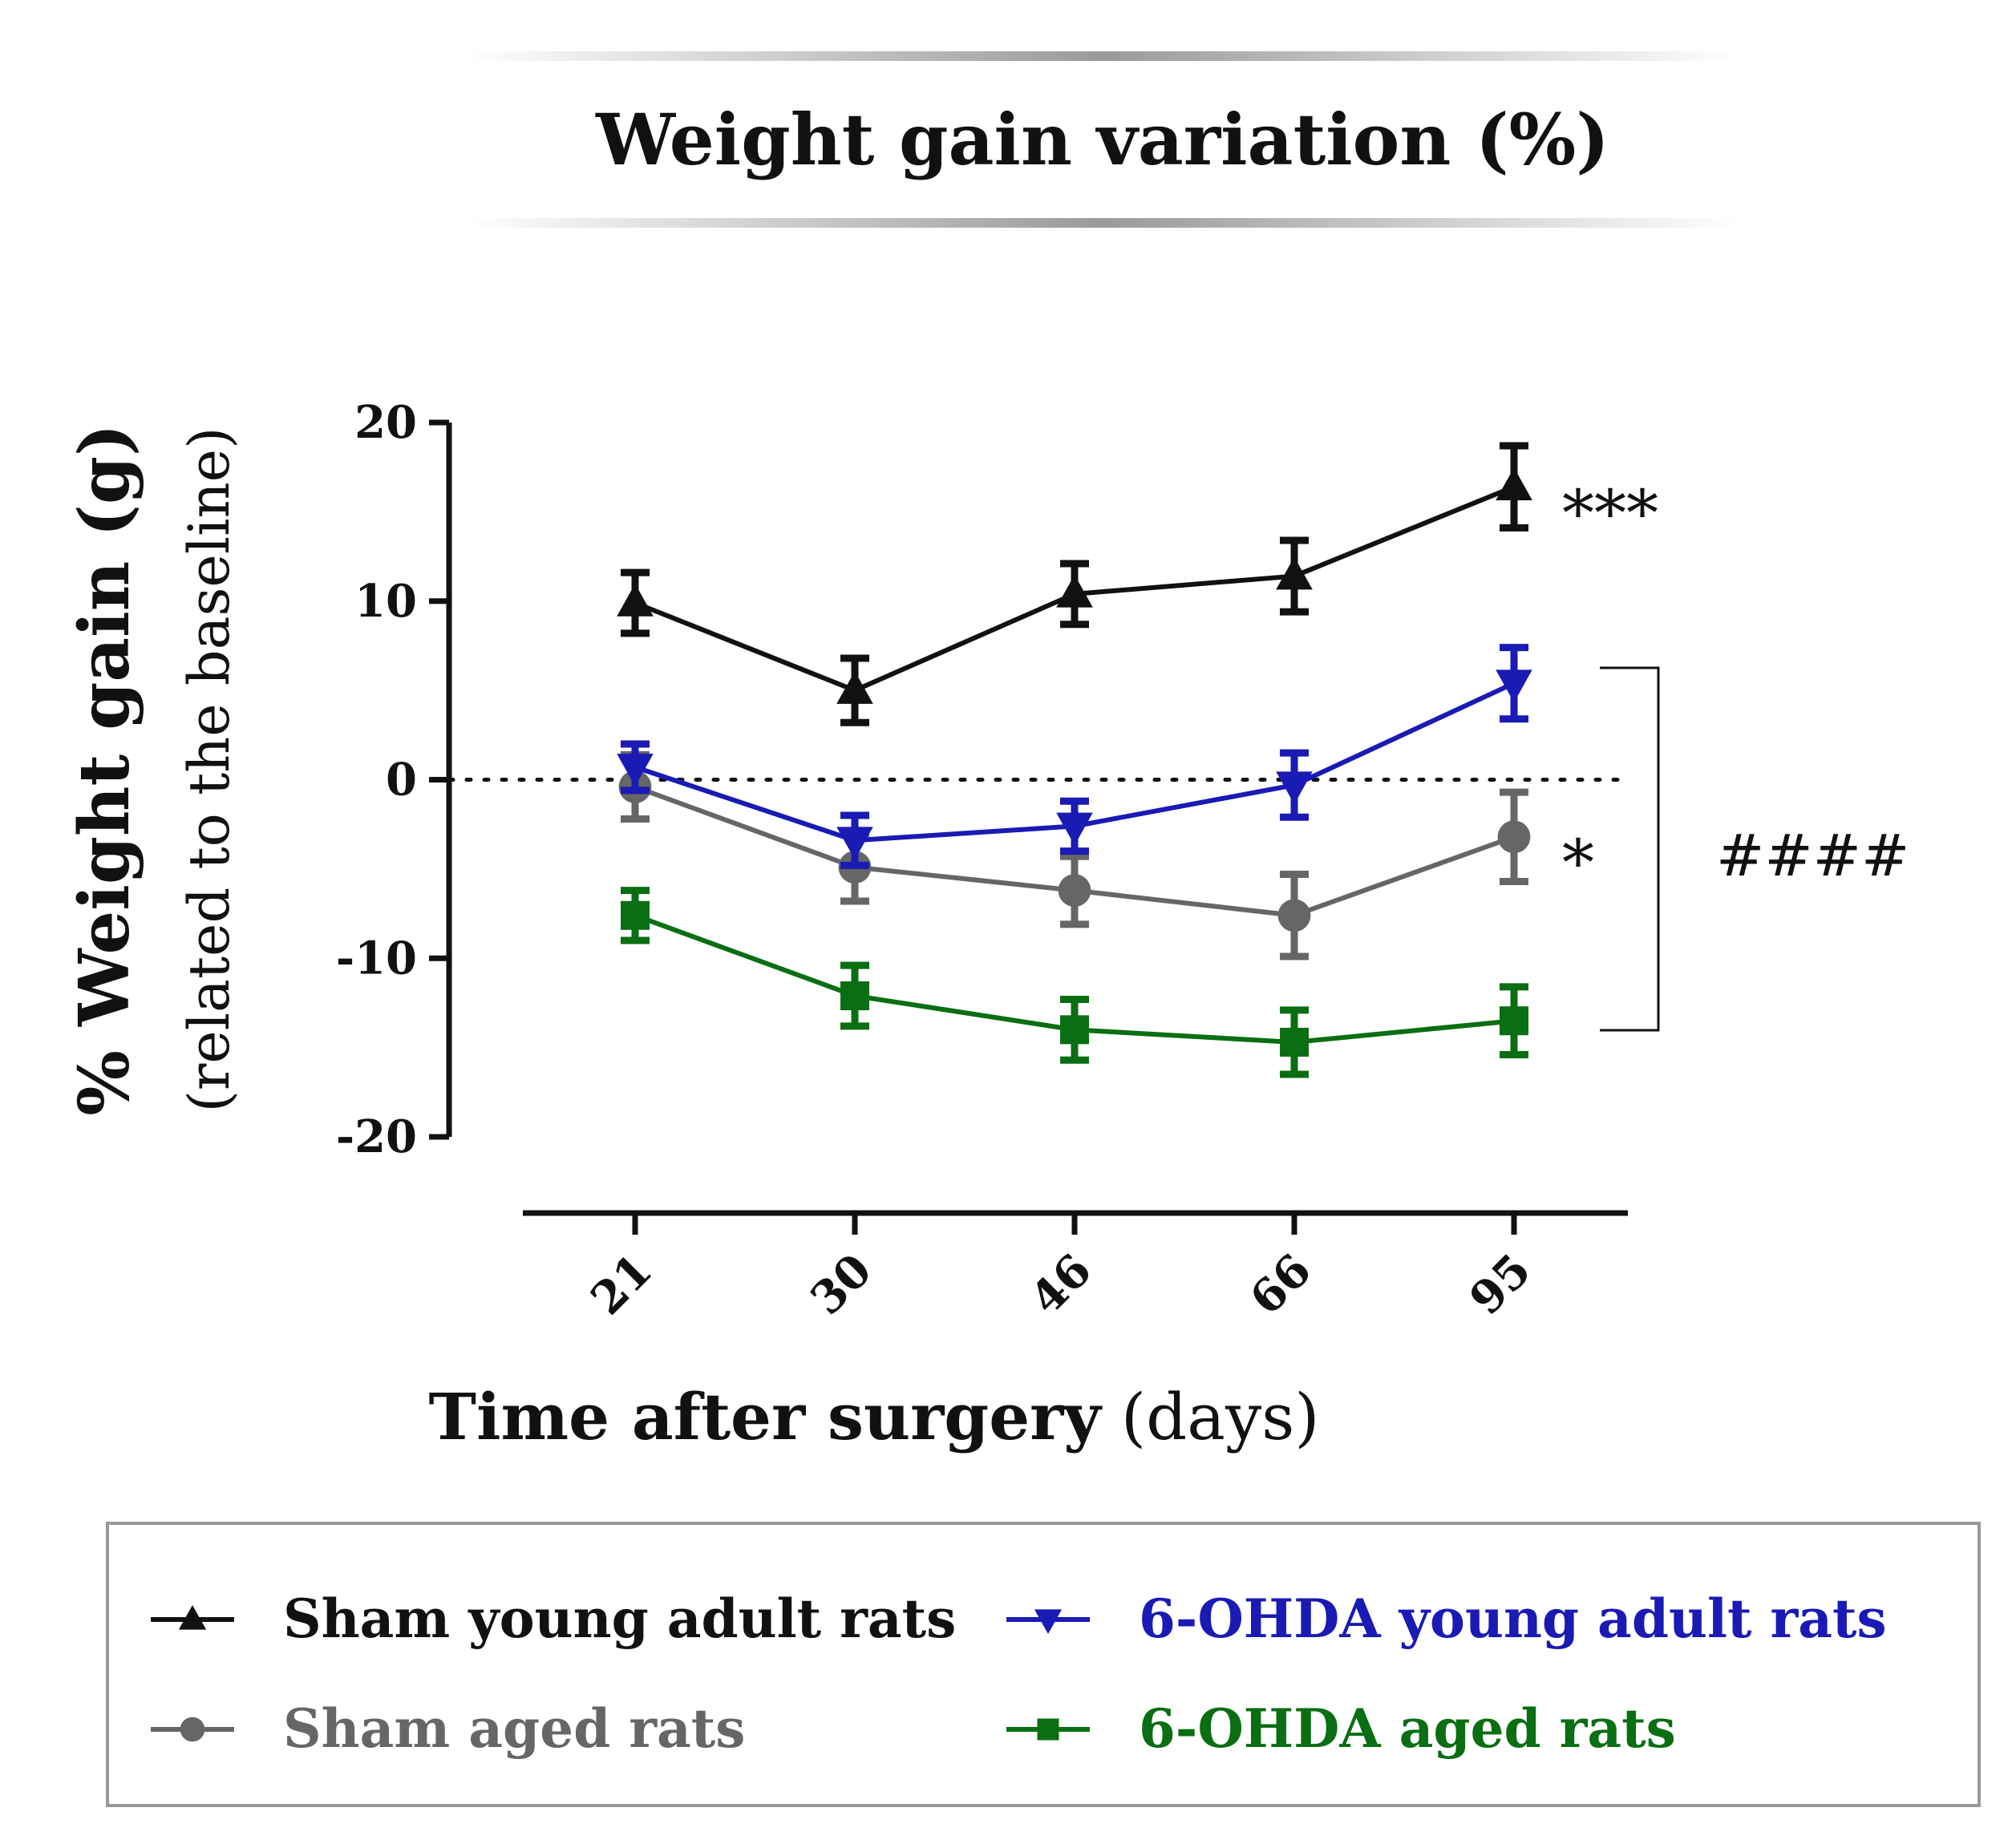 The width and height of the screenshot is (2016, 1840). What do you see at coordinates (619, 1618) in the screenshot?
I see `legend-label: Sham young adult rats` at bounding box center [619, 1618].